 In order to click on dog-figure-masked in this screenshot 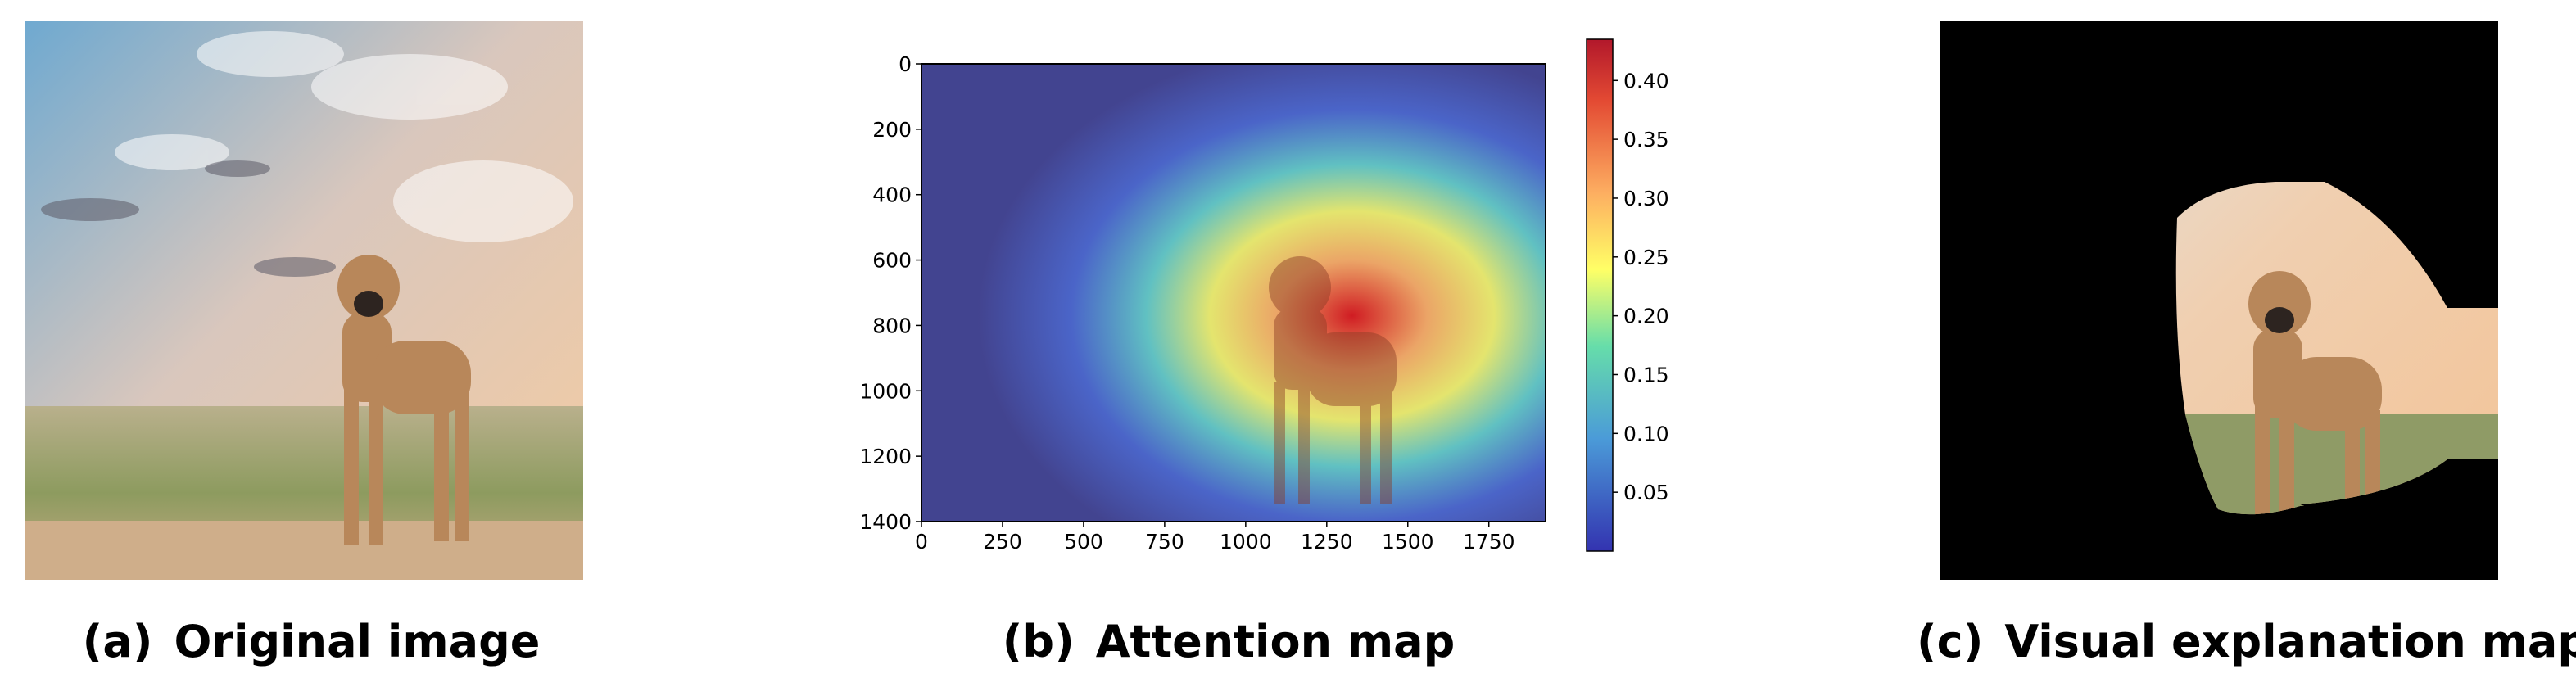, I will do `click(2315, 393)`.